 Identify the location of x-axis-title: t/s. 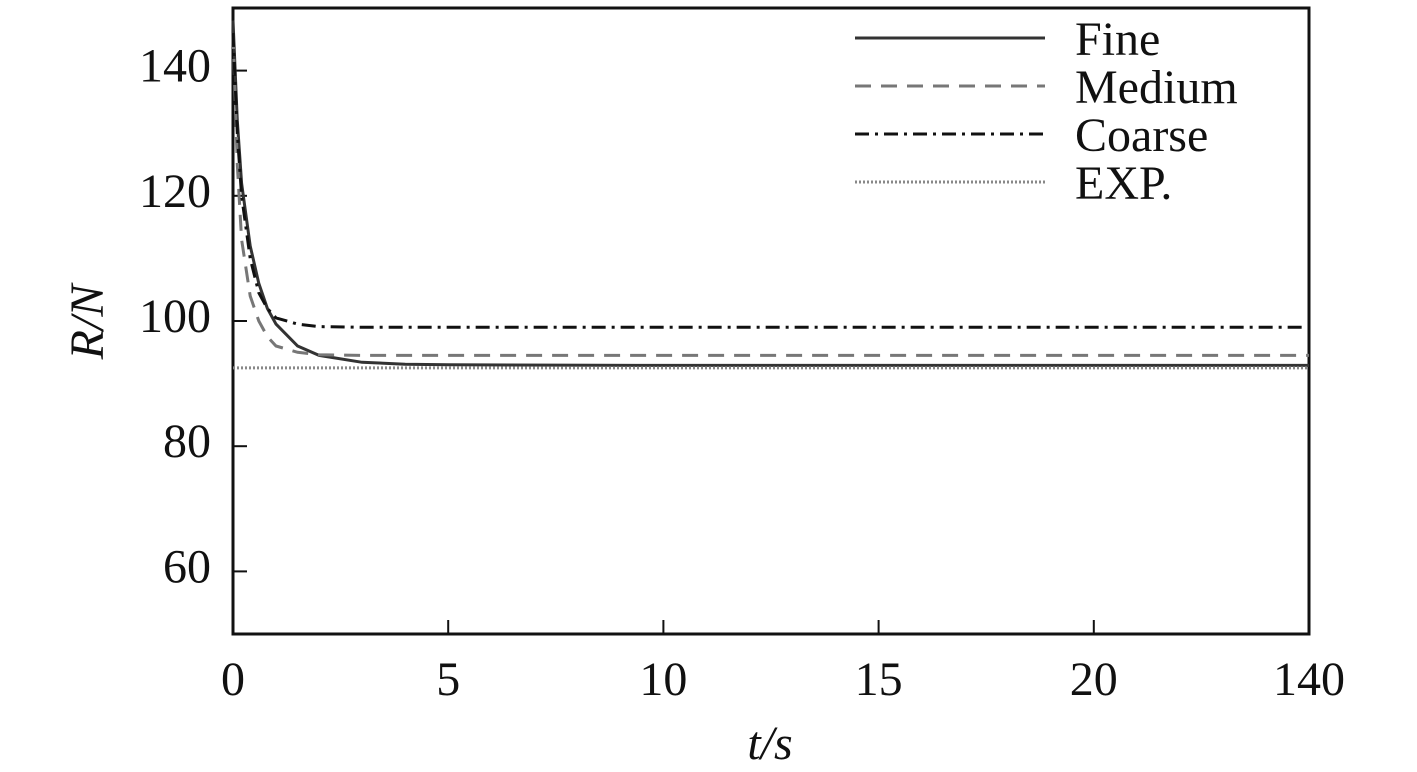
(769, 743).